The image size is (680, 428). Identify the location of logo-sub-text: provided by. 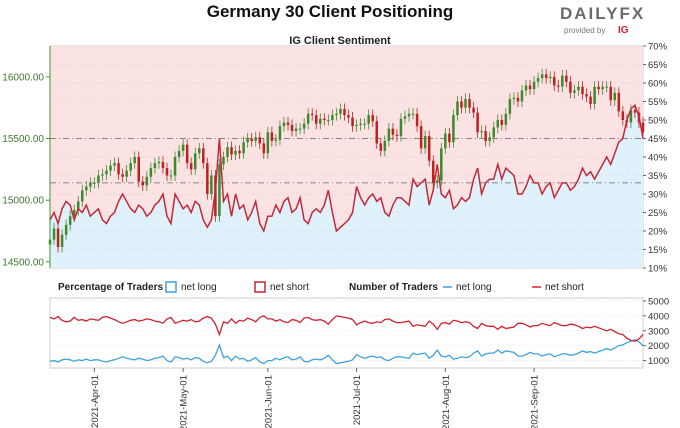
(584, 30).